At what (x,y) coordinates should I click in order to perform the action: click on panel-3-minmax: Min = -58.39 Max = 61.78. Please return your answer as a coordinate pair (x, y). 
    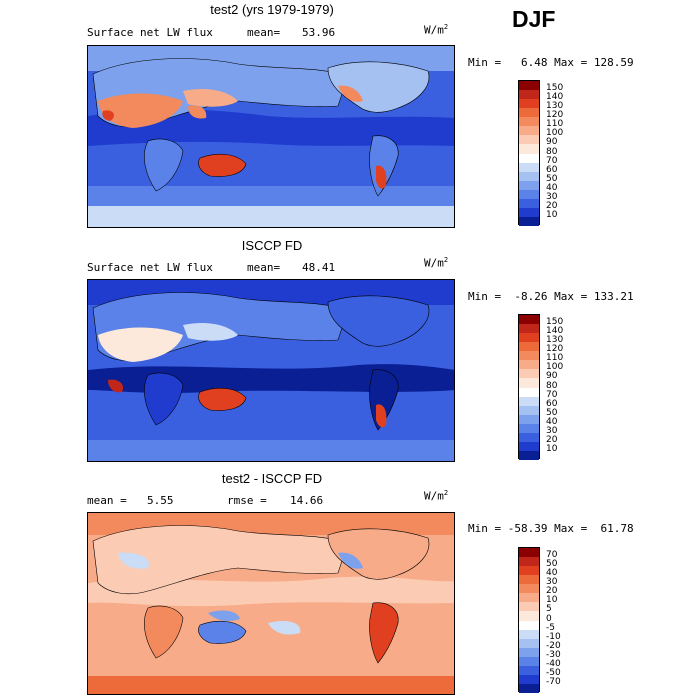
    Looking at the image, I should click on (551, 528).